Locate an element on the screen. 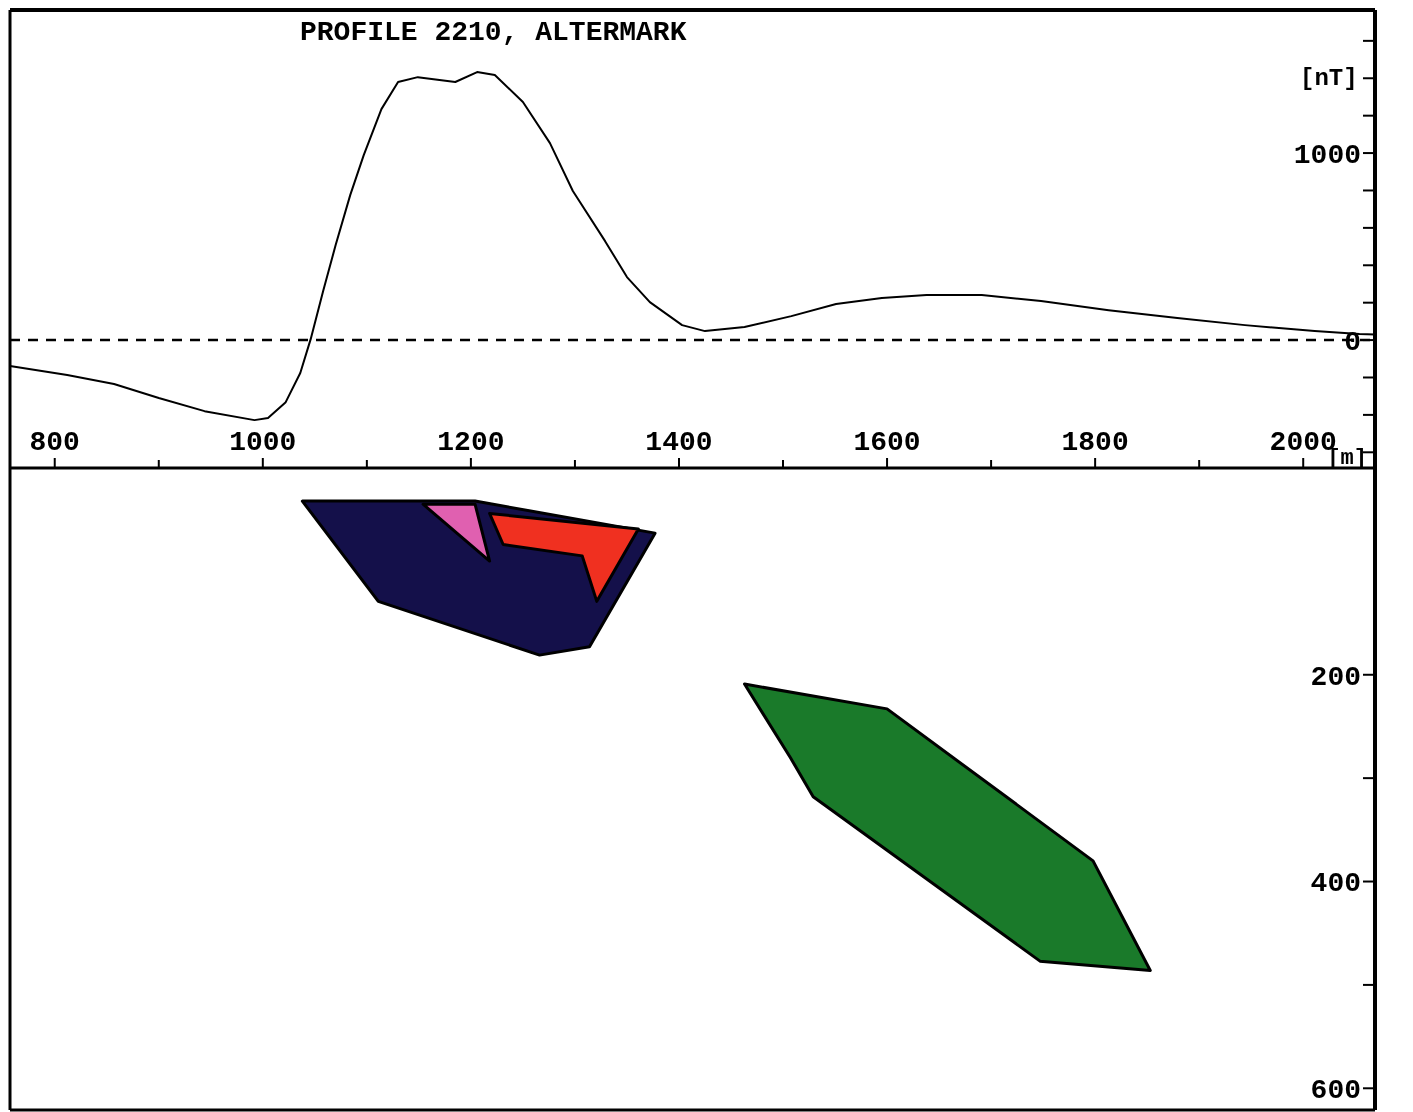  x-tick-label: 1600 is located at coordinates (887, 442).